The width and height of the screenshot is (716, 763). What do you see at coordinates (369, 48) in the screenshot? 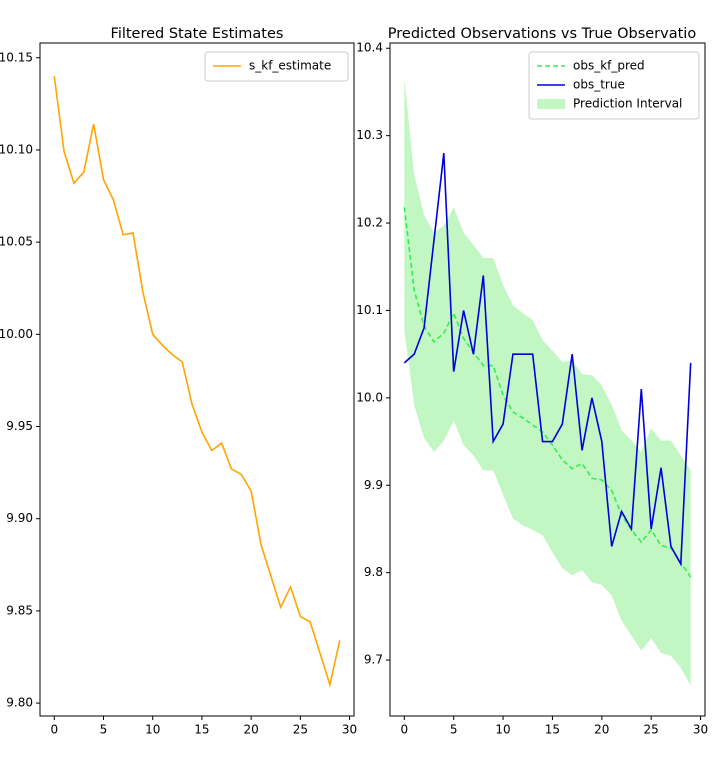
I see `y-tick-label: 10.4` at bounding box center [369, 48].